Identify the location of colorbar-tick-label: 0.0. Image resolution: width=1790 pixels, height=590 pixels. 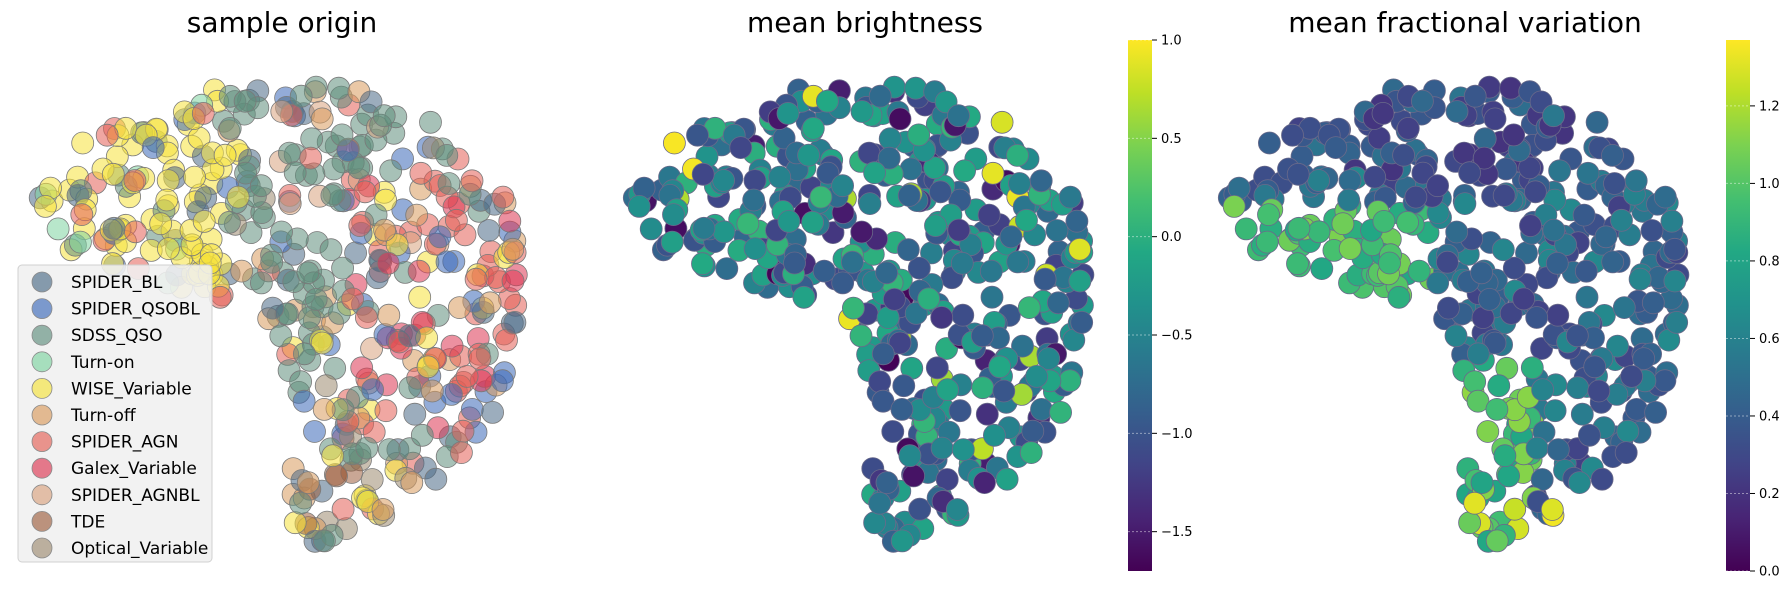
(1171, 237).